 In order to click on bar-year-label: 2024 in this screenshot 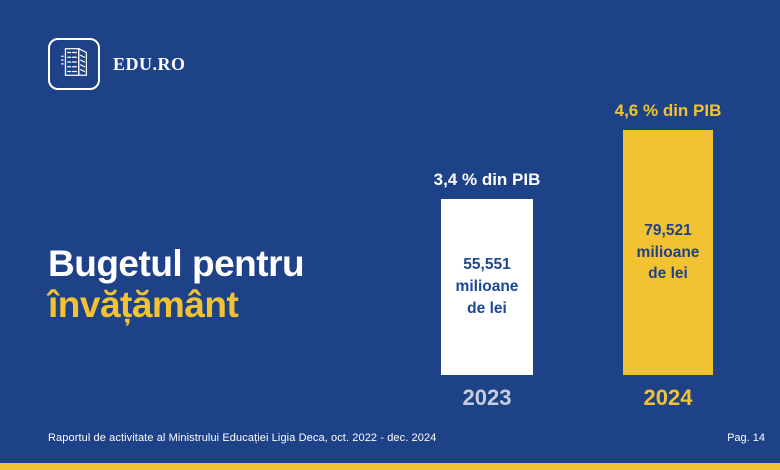, I will do `click(668, 397)`.